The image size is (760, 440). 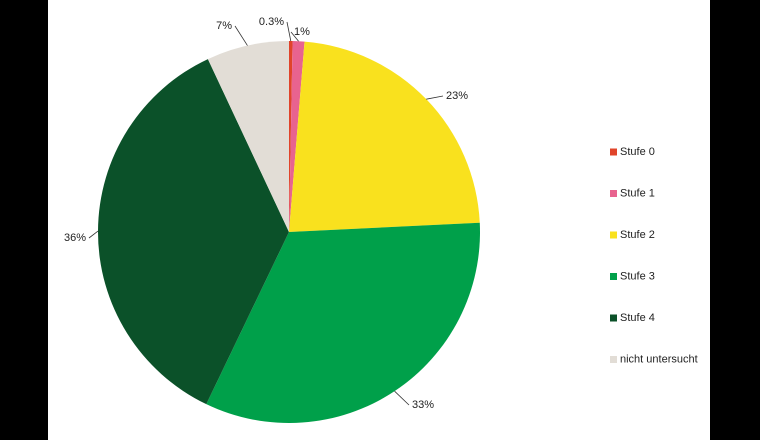 What do you see at coordinates (637, 235) in the screenshot?
I see `legend-label: Stufe 2` at bounding box center [637, 235].